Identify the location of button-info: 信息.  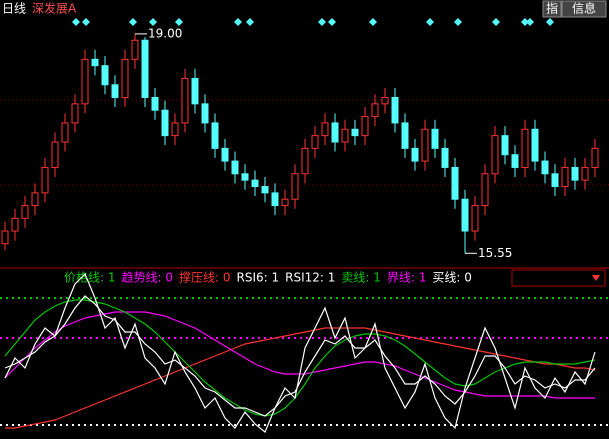
(584, 8).